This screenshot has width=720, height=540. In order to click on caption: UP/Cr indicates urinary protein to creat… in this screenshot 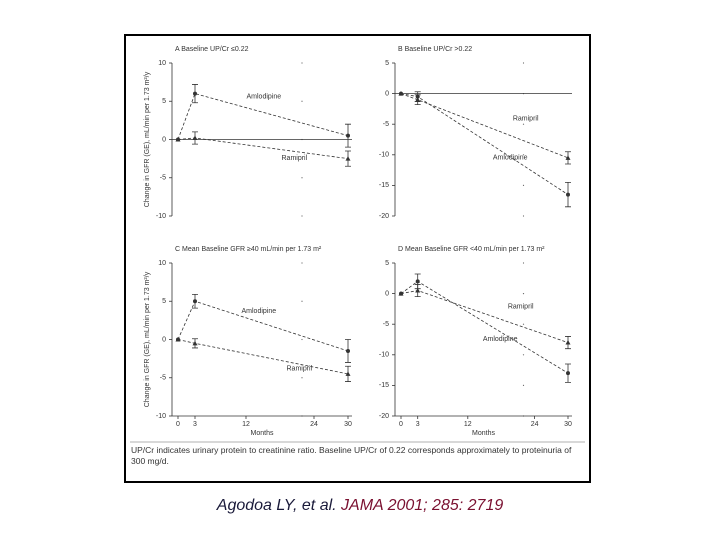, I will do `click(351, 455)`.